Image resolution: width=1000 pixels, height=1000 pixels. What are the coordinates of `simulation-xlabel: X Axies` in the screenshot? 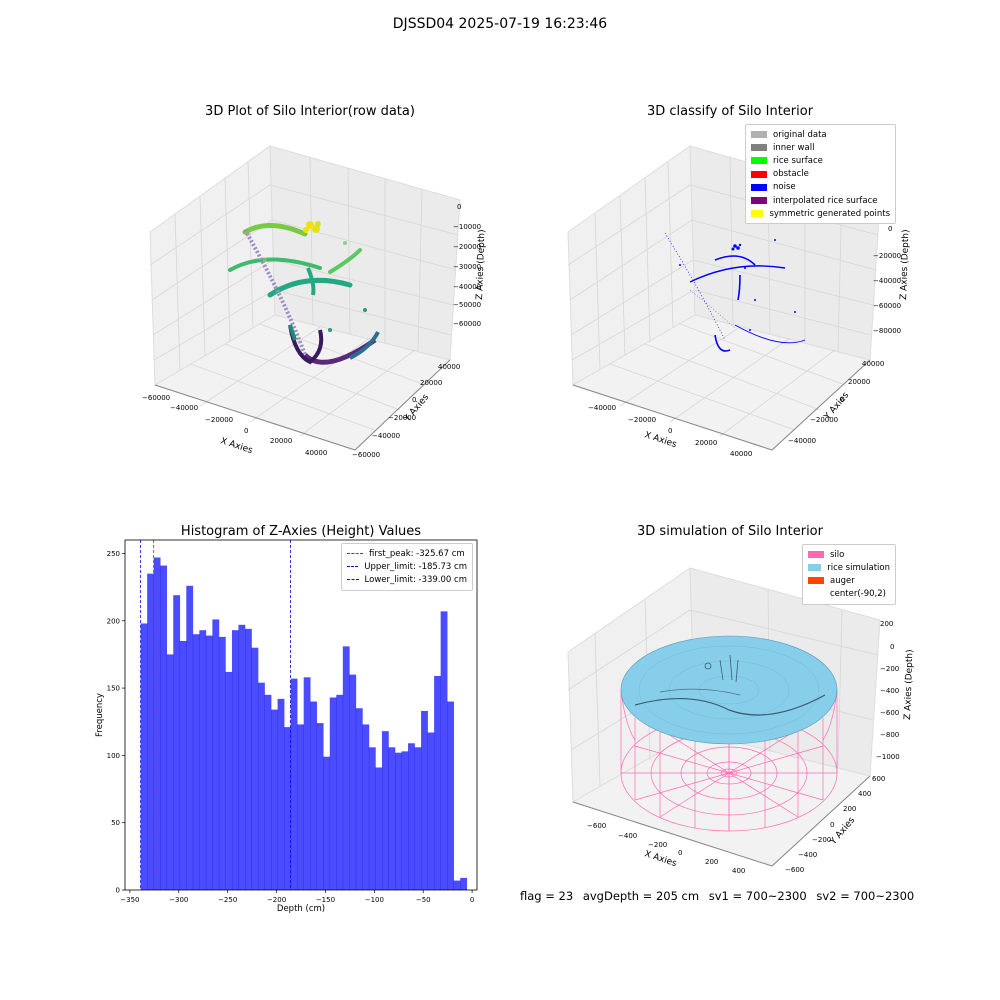 It's located at (660, 859).